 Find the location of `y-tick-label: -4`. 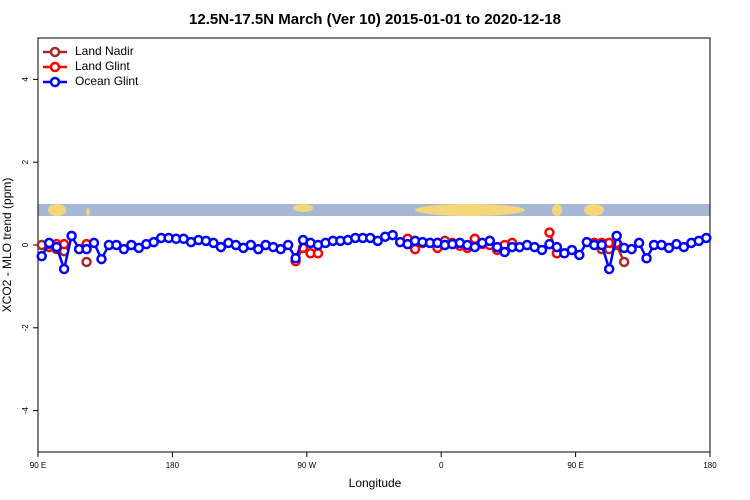

y-tick-label: -4 is located at coordinates (25, 410).